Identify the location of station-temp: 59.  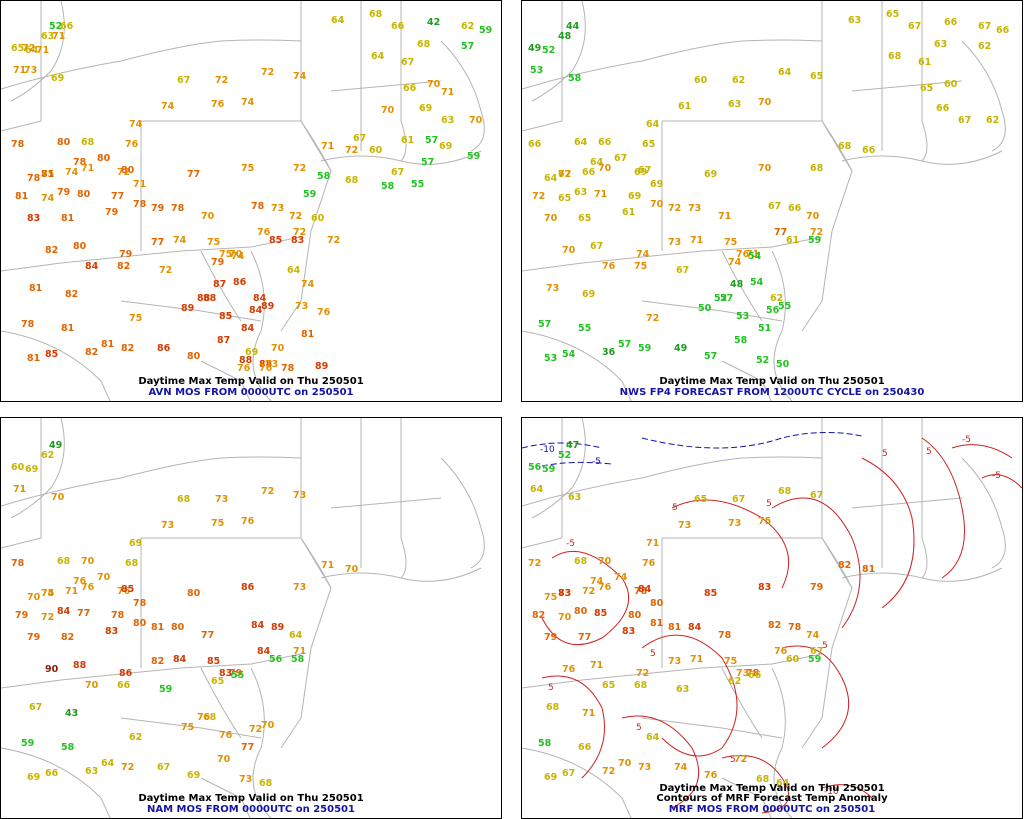
(485, 30).